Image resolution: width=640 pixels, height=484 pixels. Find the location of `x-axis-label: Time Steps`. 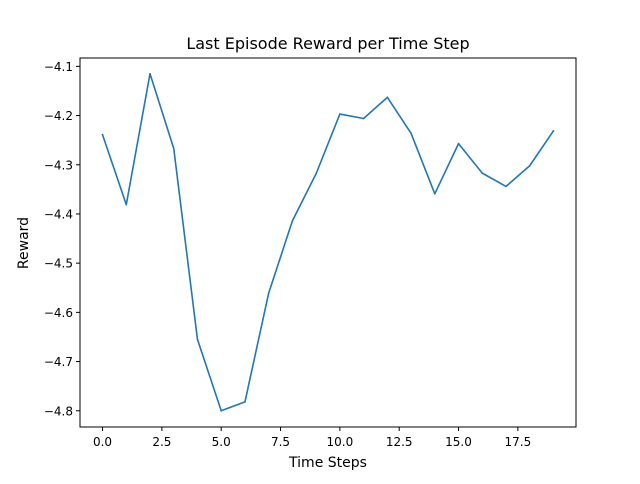

x-axis-label: Time Steps is located at coordinates (327, 463).